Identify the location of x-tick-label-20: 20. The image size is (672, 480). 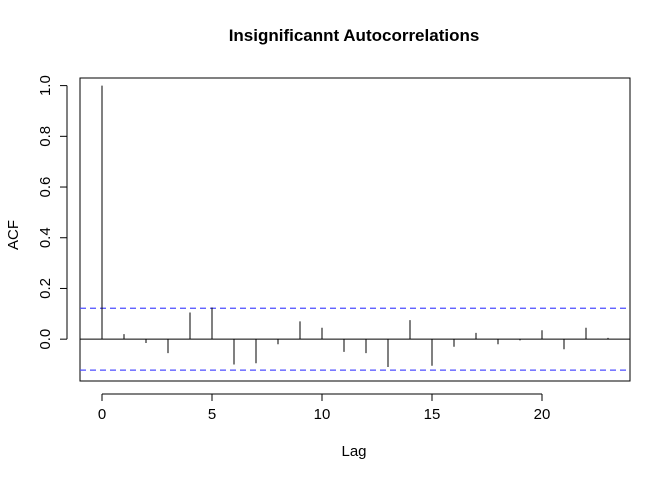
(542, 414).